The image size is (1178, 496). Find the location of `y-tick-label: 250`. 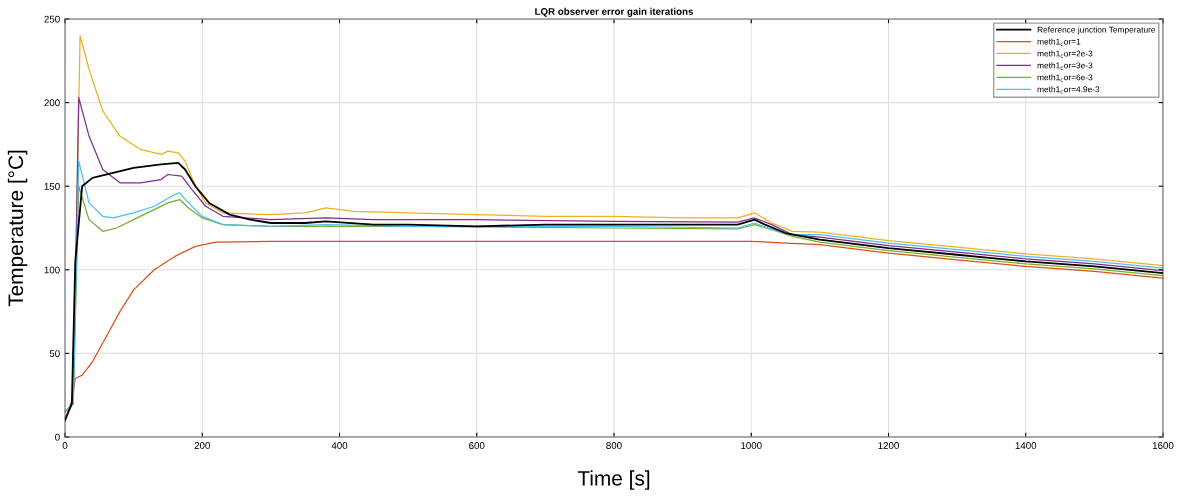

y-tick-label: 250 is located at coordinates (52, 19).